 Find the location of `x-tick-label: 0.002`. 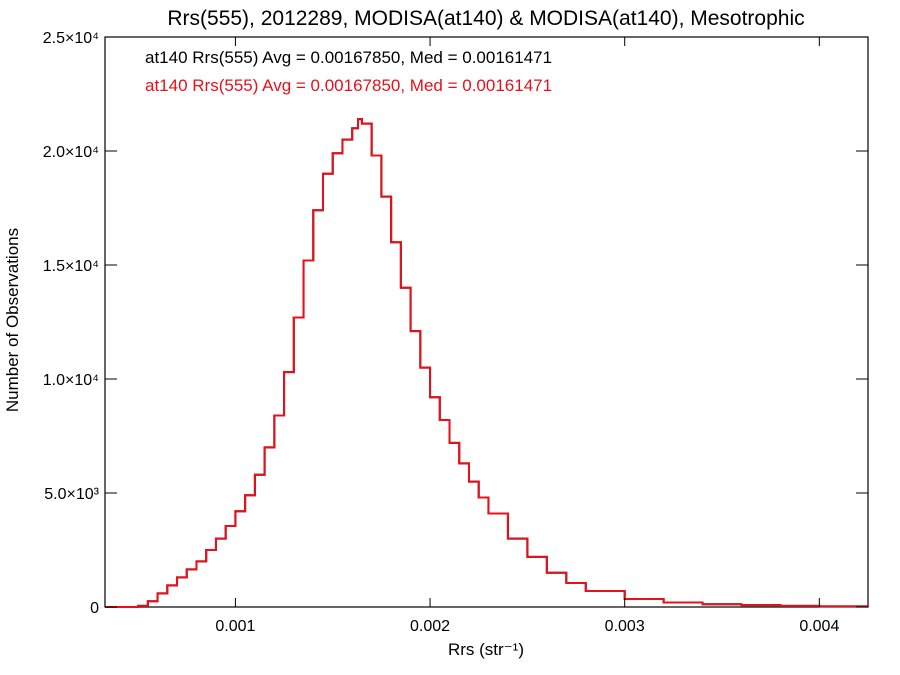

x-tick-label: 0.002 is located at coordinates (430, 626).